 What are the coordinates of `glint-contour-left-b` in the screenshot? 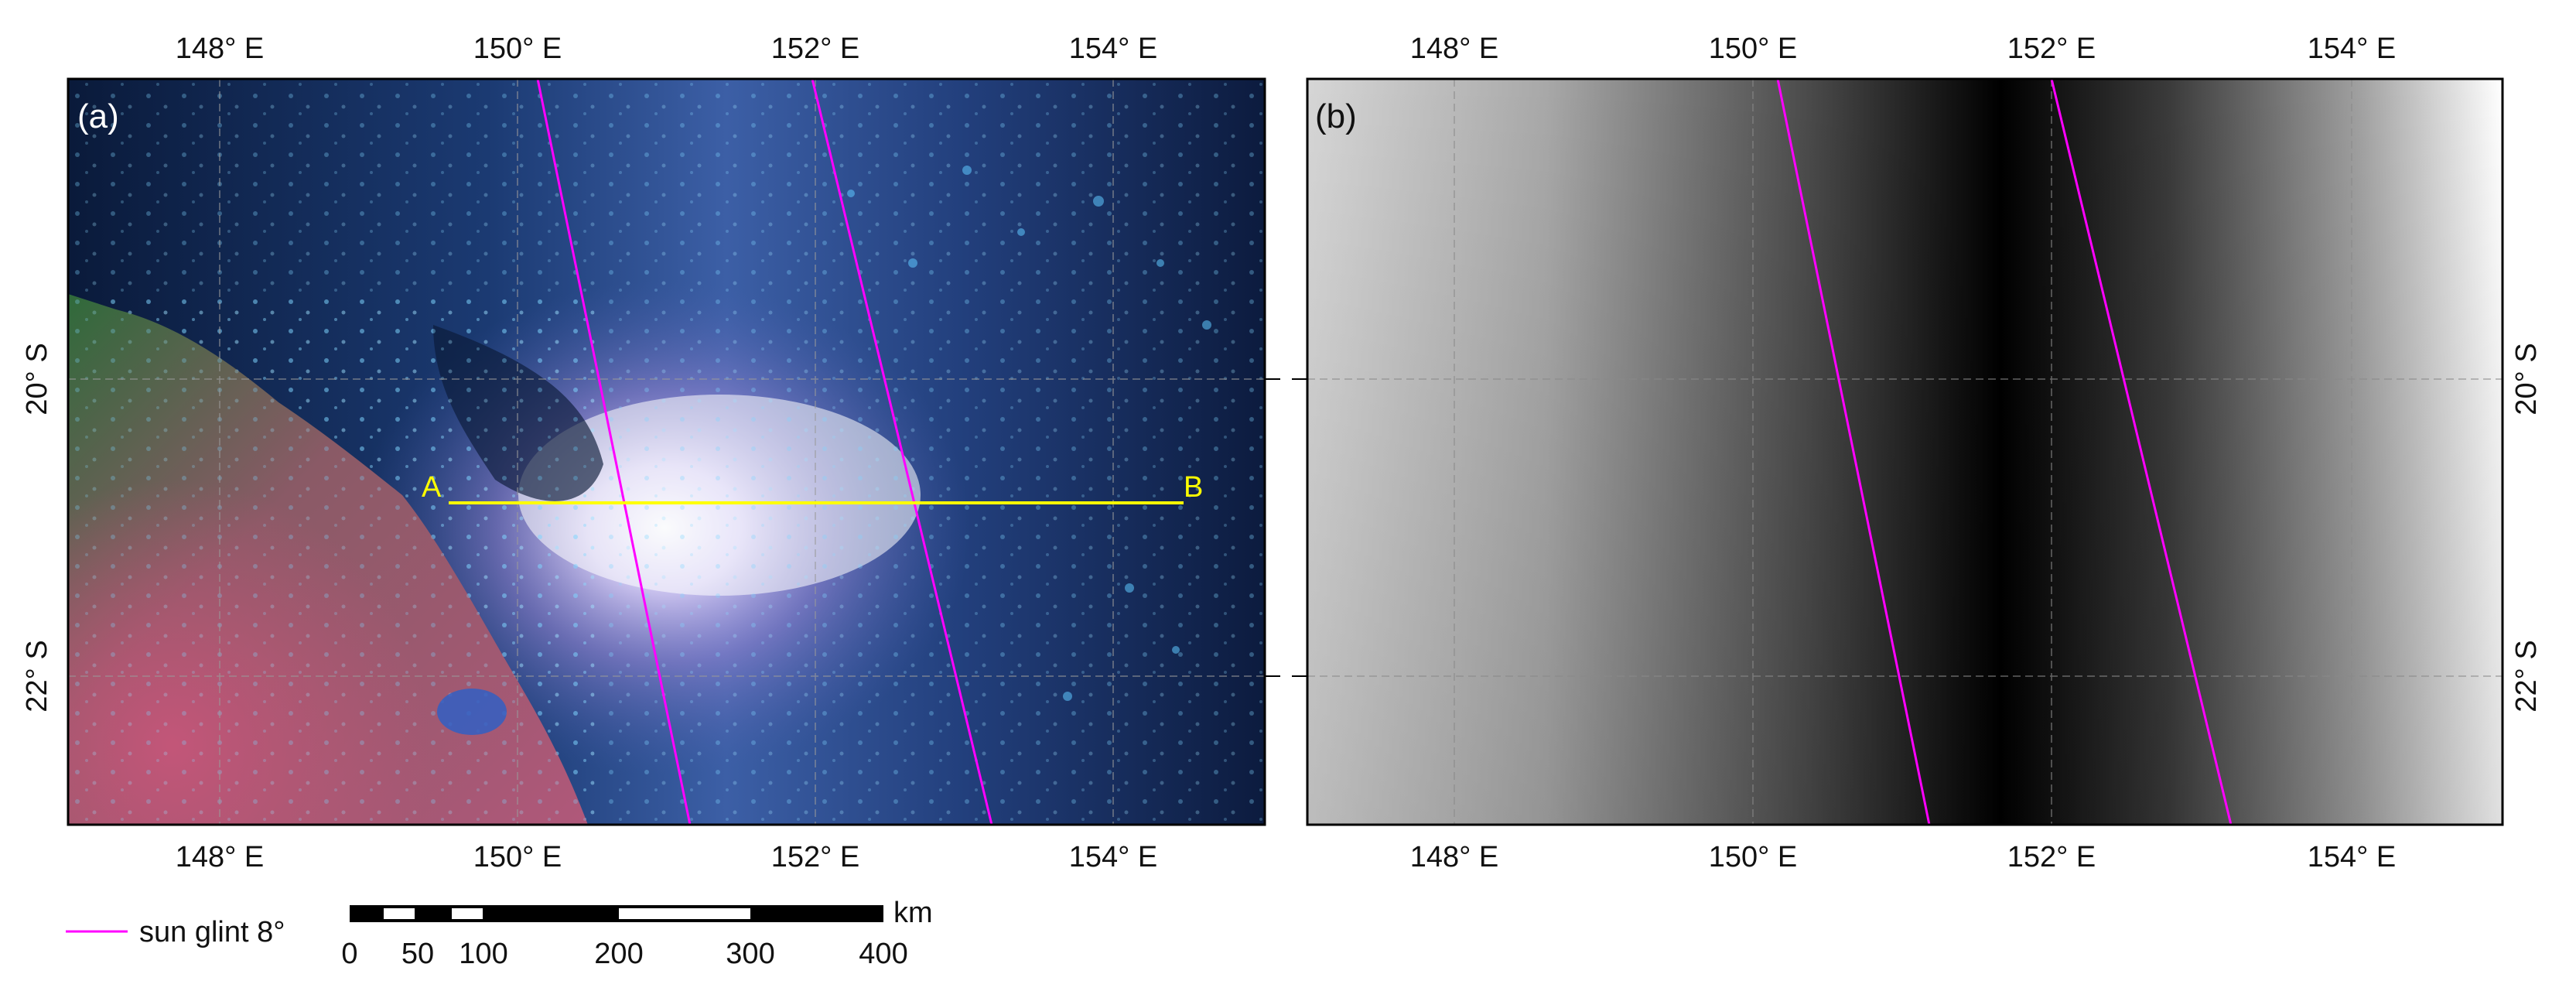 It's located at (1853, 451).